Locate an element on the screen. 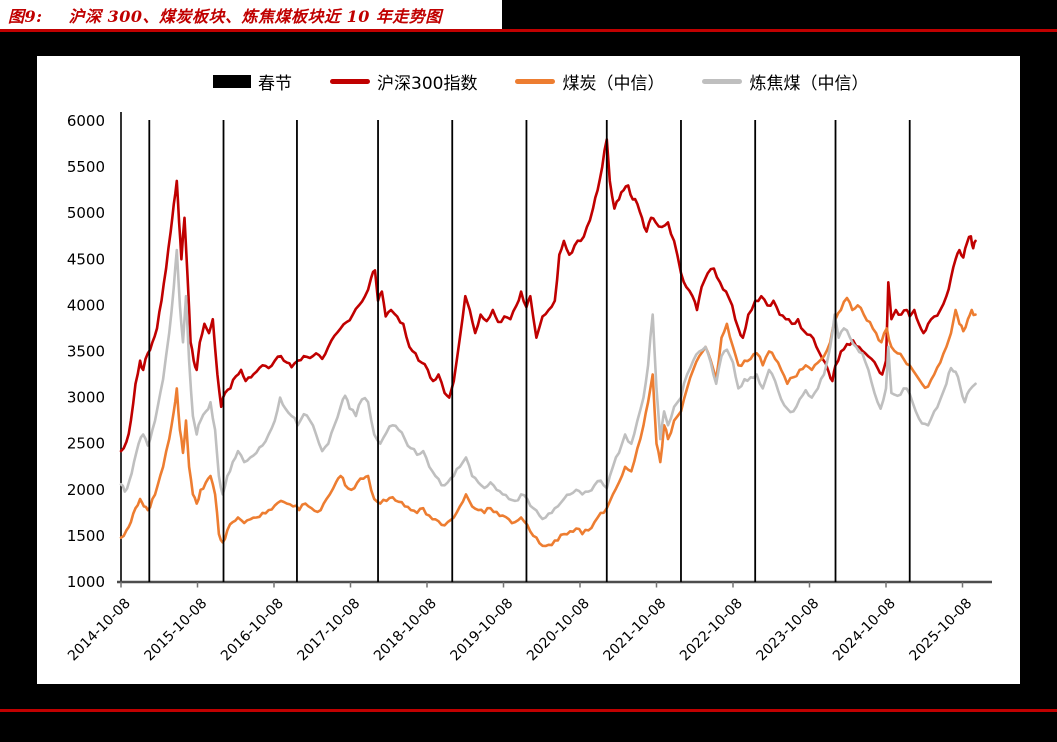 This screenshot has width=1057, height=742. svg-text: 2017-10-08 is located at coordinates (328, 630).